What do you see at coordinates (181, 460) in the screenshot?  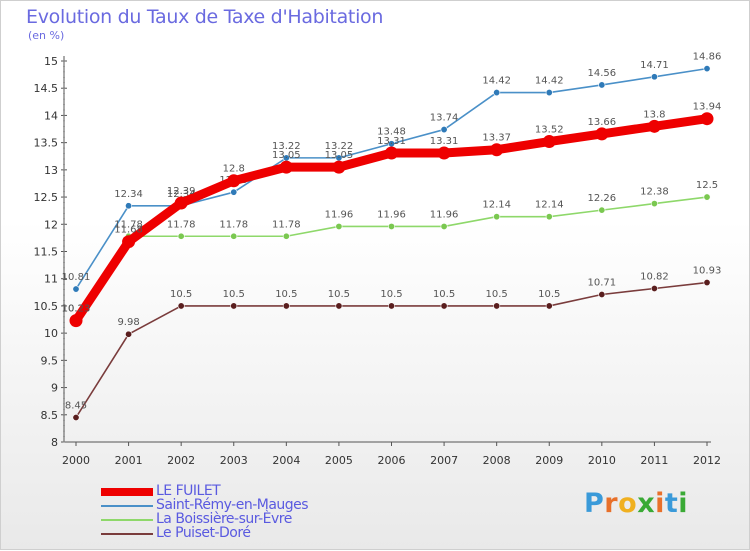 I see `x-tick-label: 2002` at bounding box center [181, 460].